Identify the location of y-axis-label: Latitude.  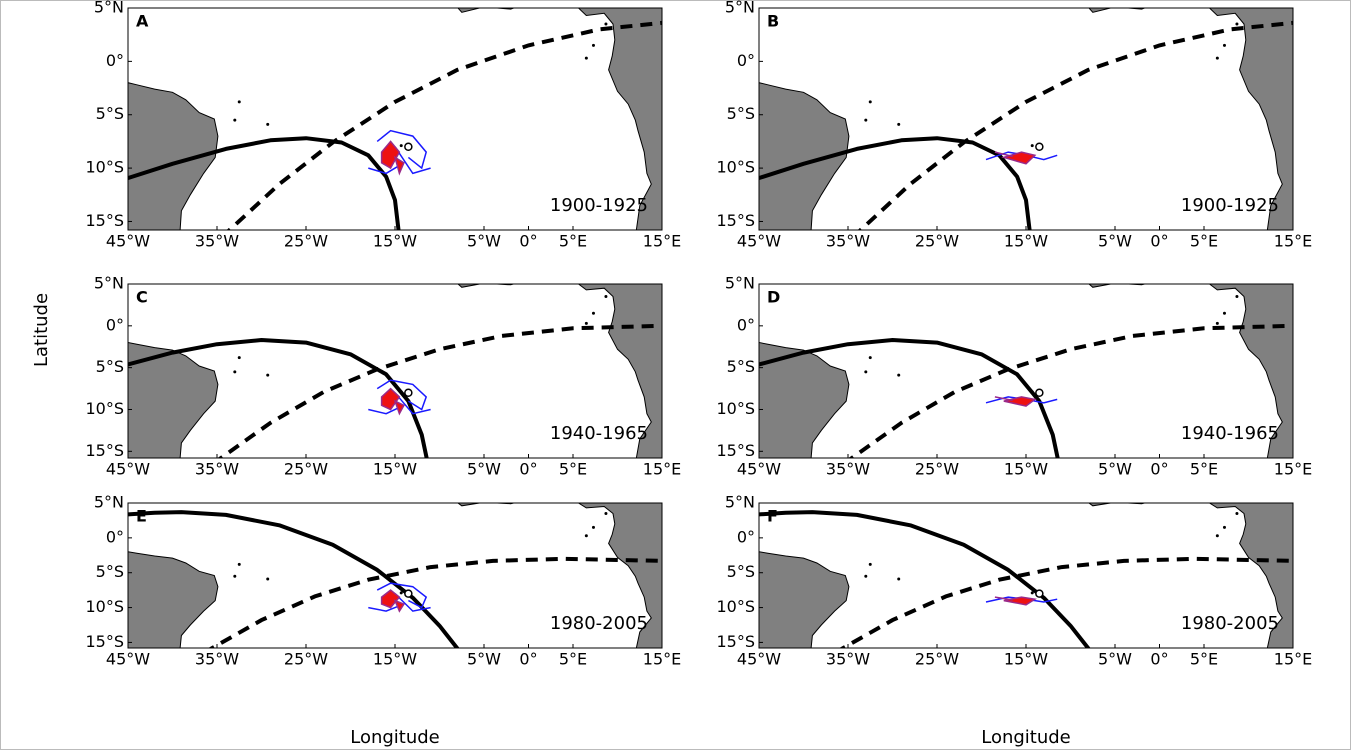
(41, 330).